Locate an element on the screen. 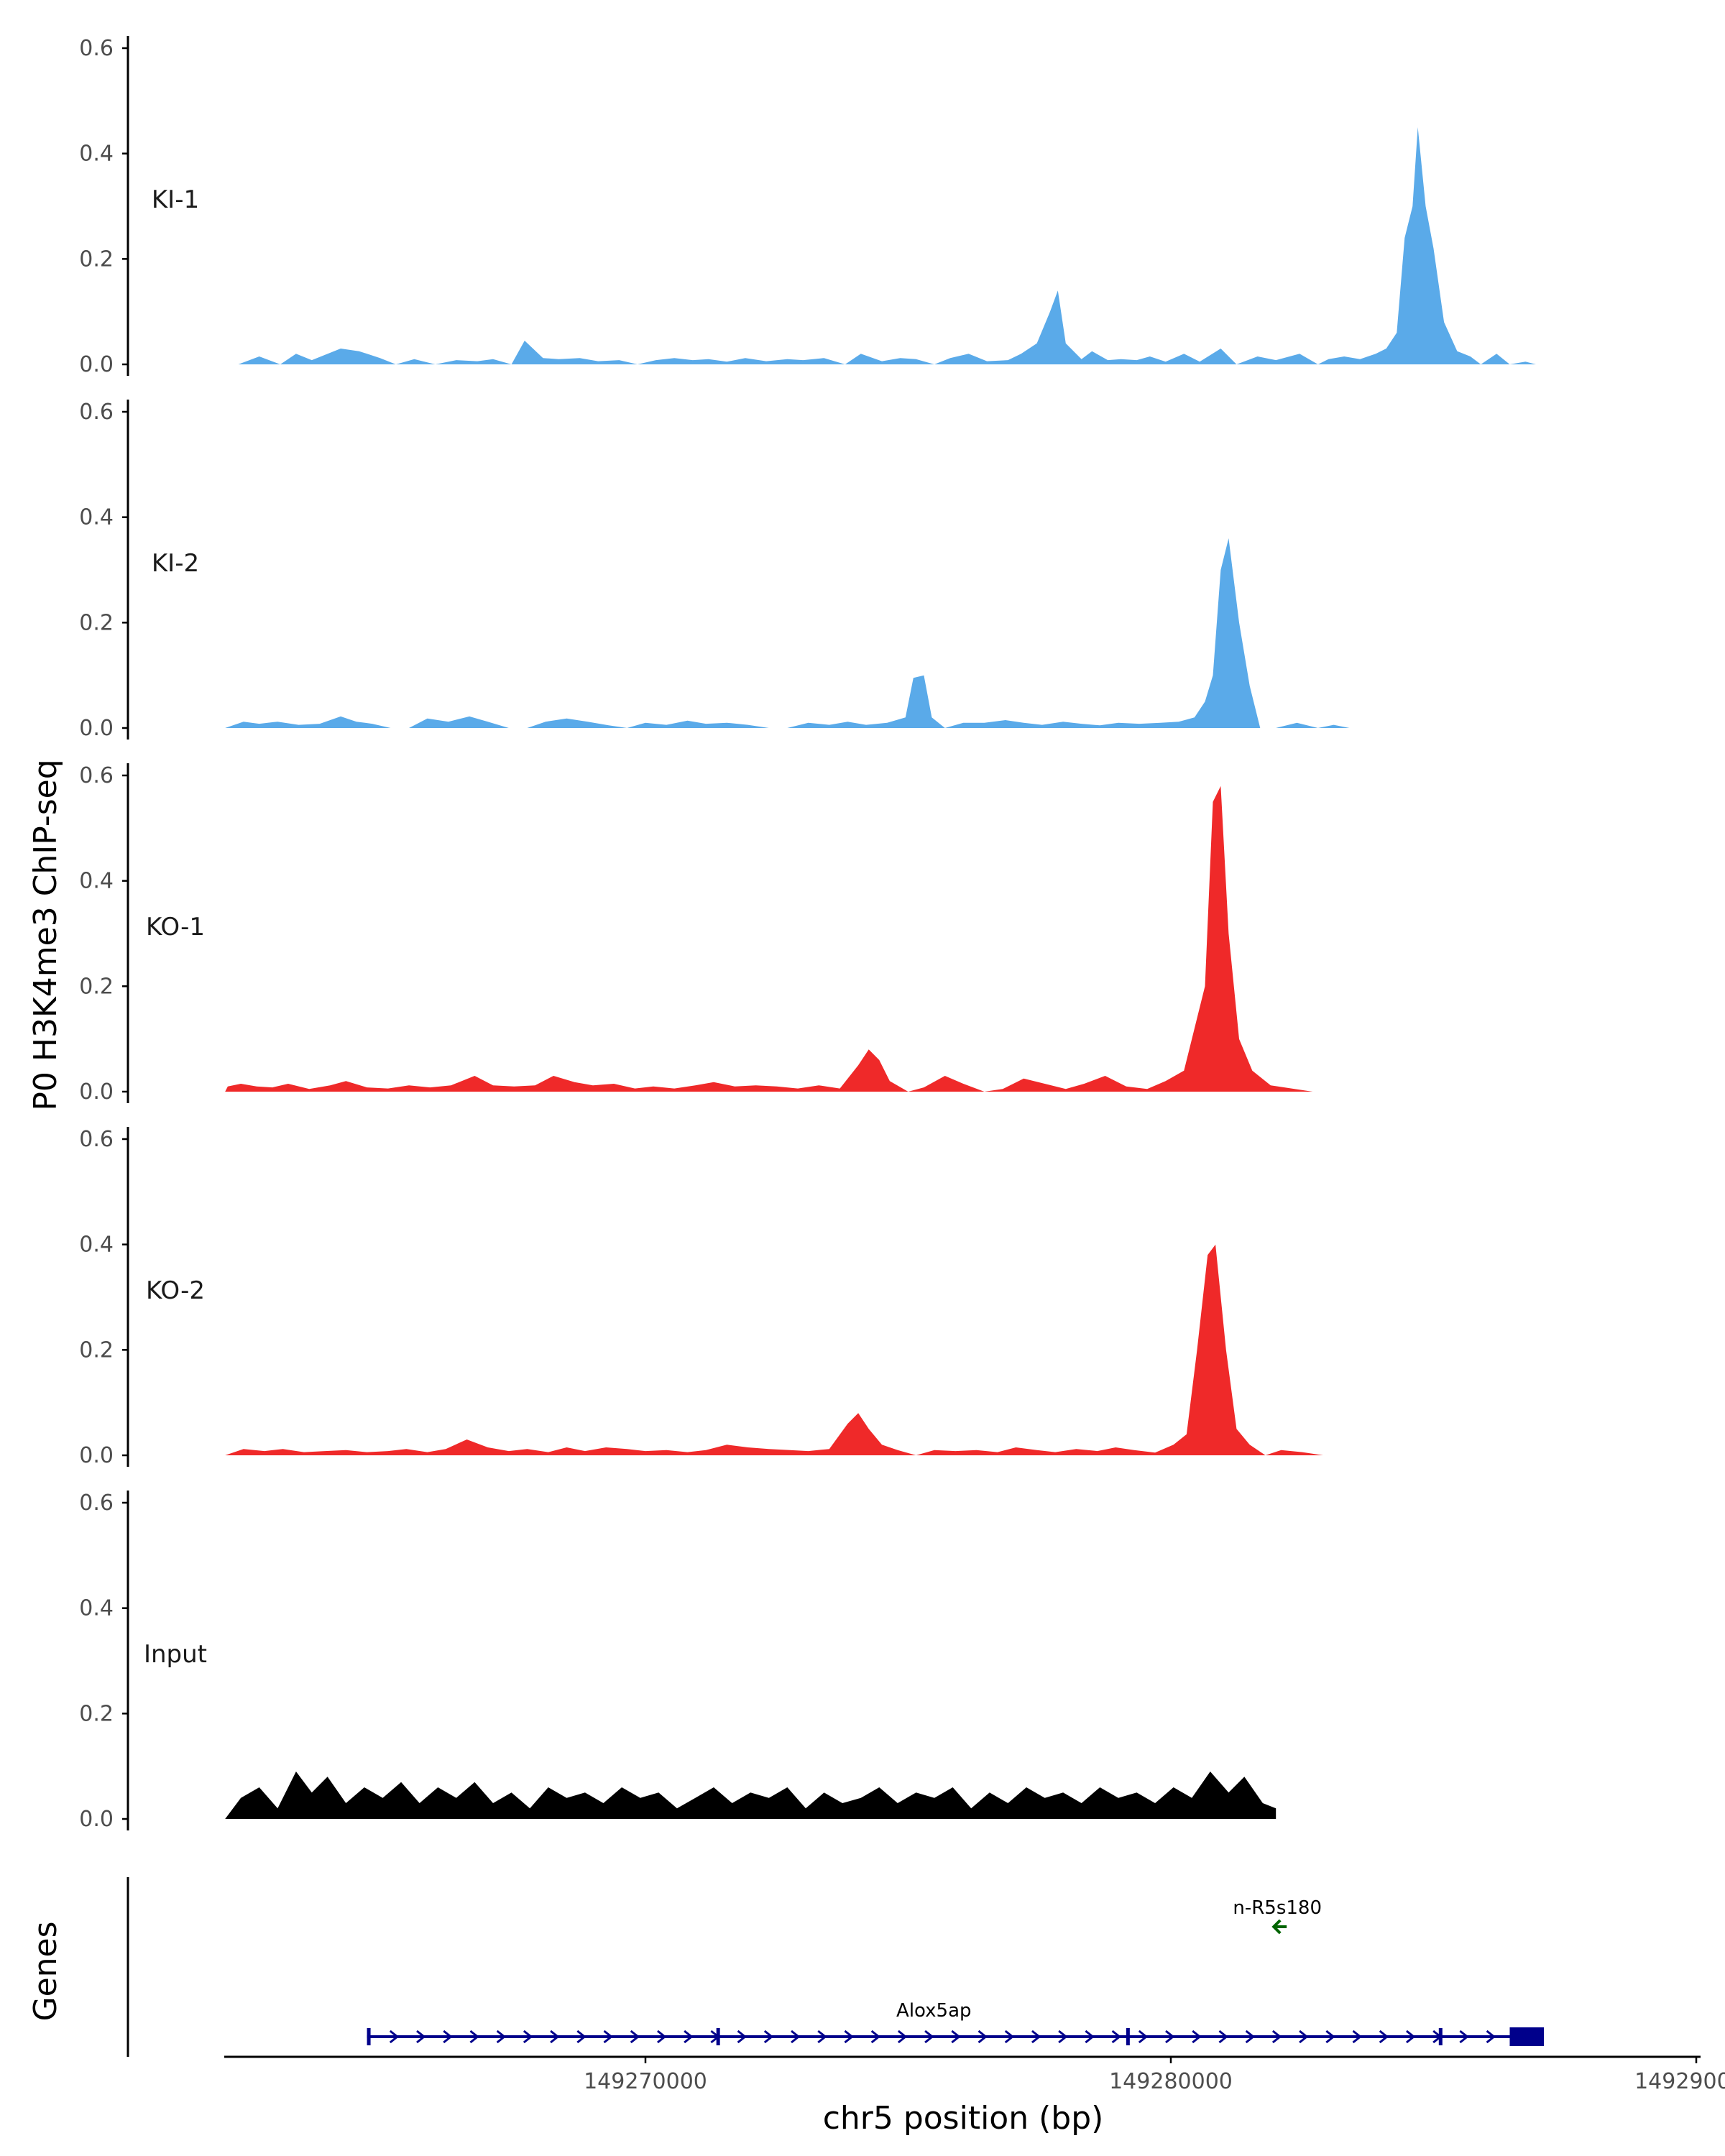  x-tick-label-0: 149270000 is located at coordinates (645, 2082).